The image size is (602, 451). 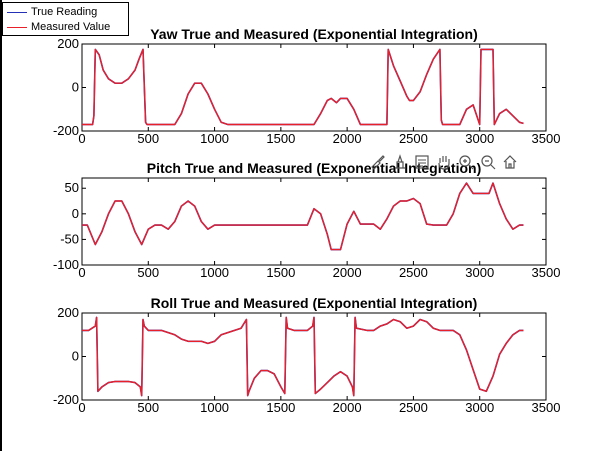 What do you see at coordinates (71, 27) in the screenshot?
I see `legend-label-measured: Measured Value` at bounding box center [71, 27].